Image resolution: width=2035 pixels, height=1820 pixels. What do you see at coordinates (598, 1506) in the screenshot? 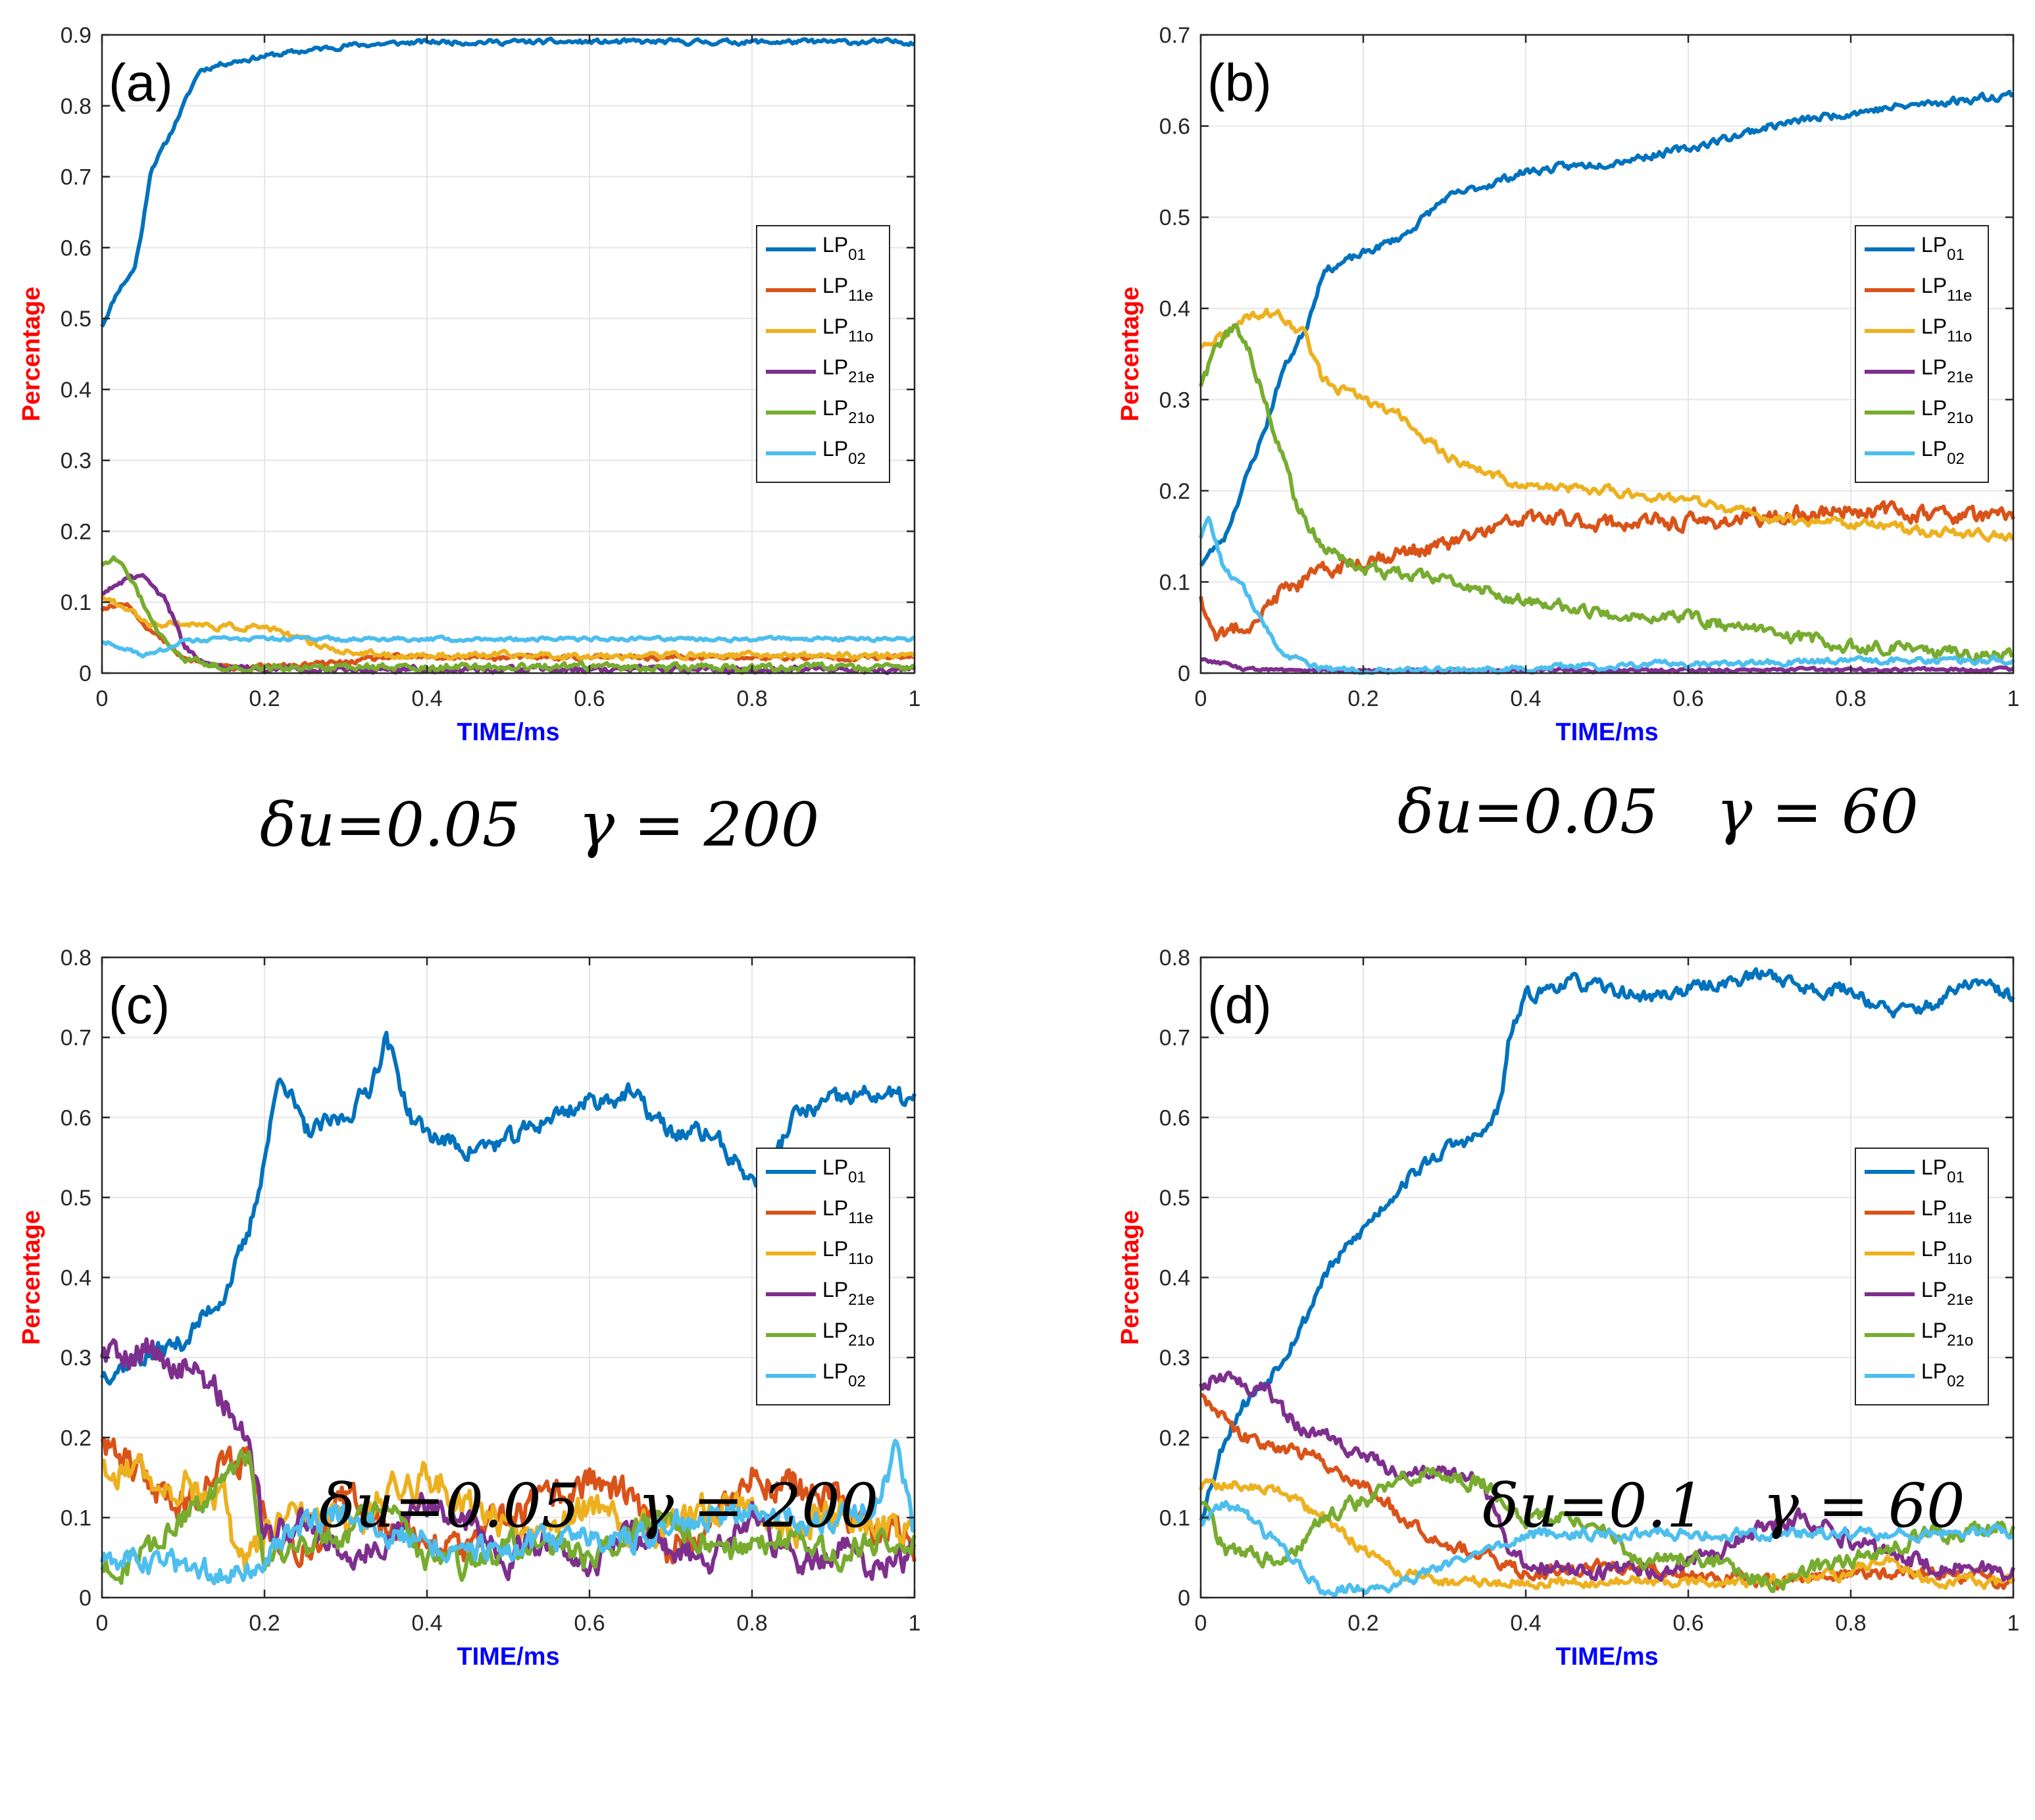
I see `caption-panel-c: δu=0.05 γ = 200` at bounding box center [598, 1506].